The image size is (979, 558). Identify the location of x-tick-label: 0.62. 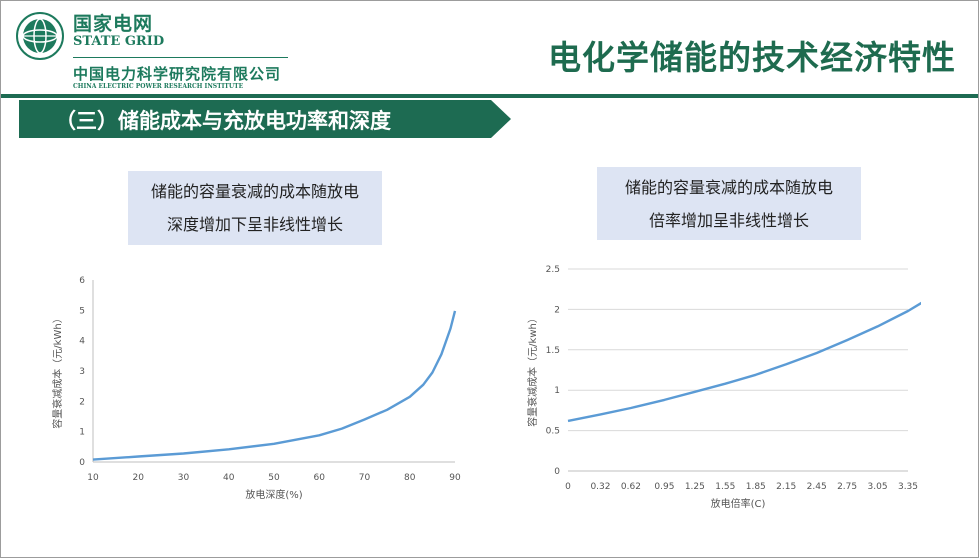
(631, 487).